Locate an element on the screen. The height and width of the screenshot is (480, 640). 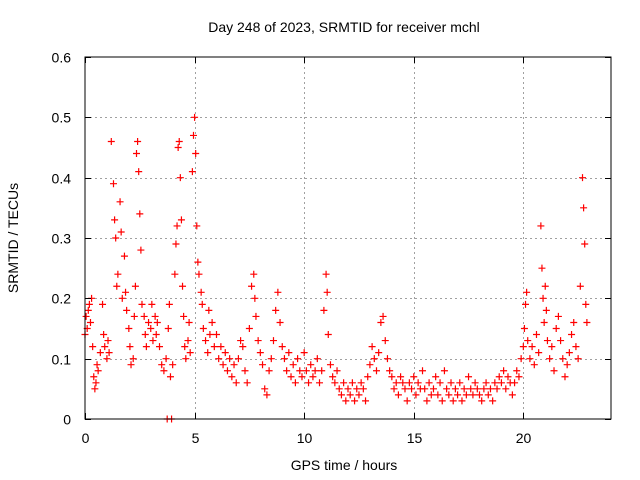
y-tick-label: 0.5 is located at coordinates (62, 118).